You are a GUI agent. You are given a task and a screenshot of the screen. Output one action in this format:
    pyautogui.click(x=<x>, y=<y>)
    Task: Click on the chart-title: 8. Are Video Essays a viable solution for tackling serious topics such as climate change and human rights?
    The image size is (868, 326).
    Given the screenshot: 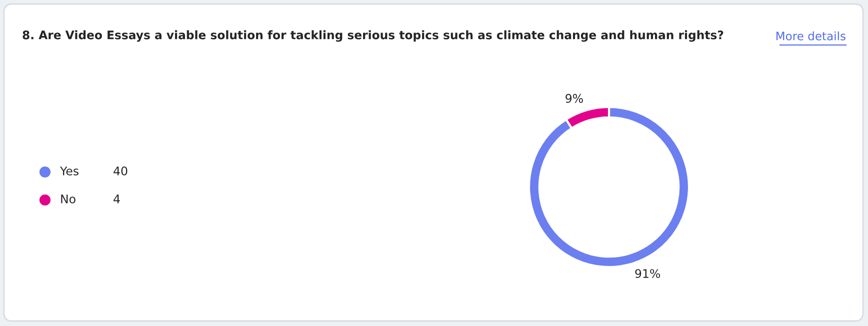 What is the action you would take?
    pyautogui.click(x=373, y=36)
    